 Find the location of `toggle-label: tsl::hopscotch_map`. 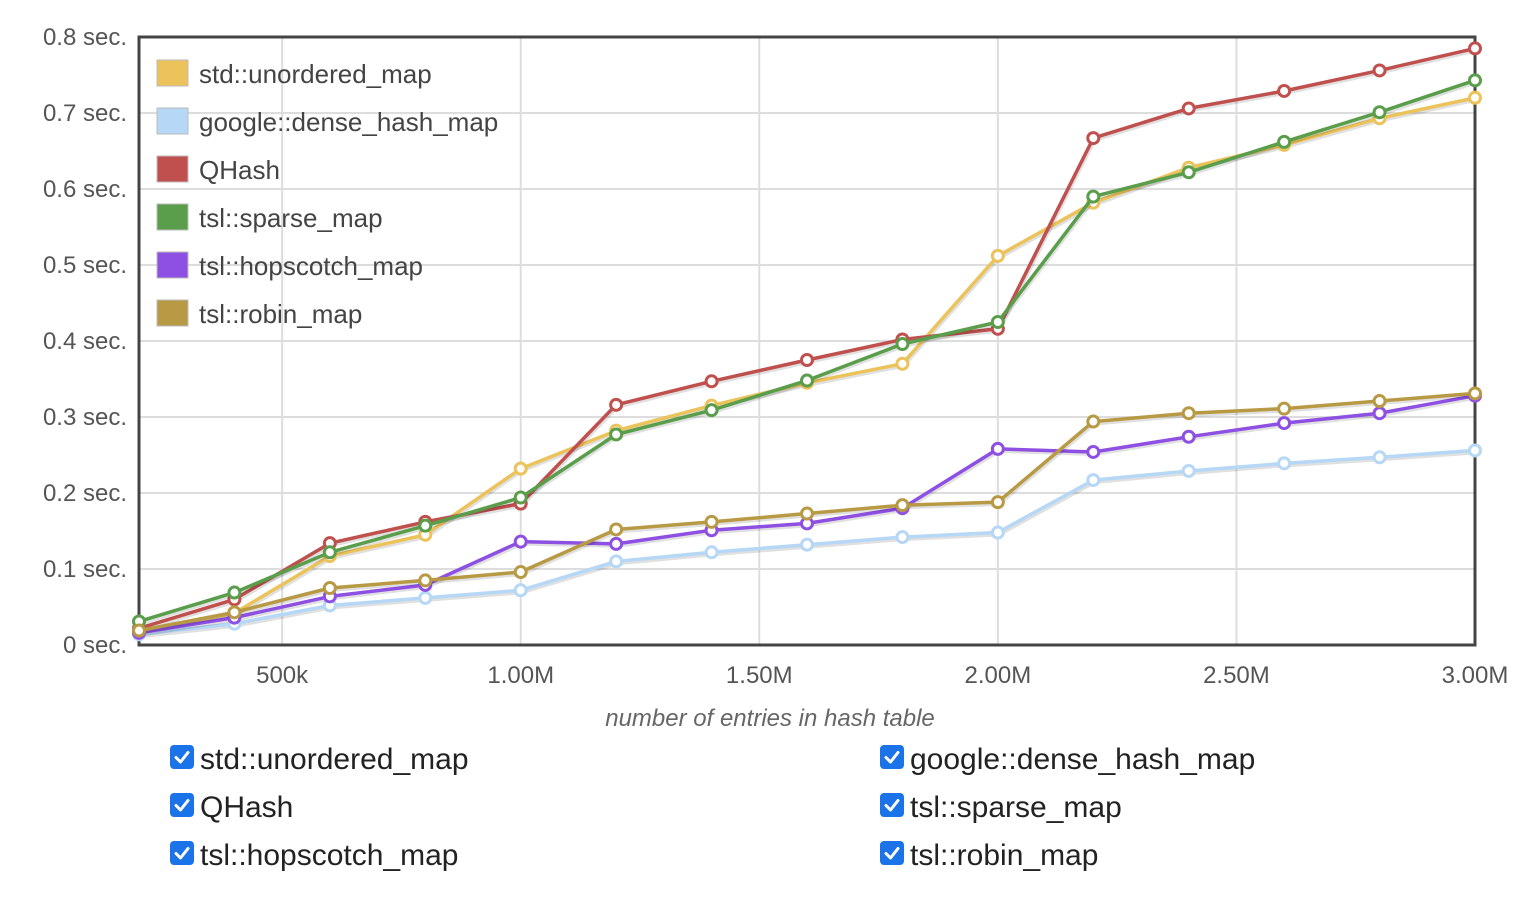

toggle-label: tsl::hopscotch_map is located at coordinates (329, 855).